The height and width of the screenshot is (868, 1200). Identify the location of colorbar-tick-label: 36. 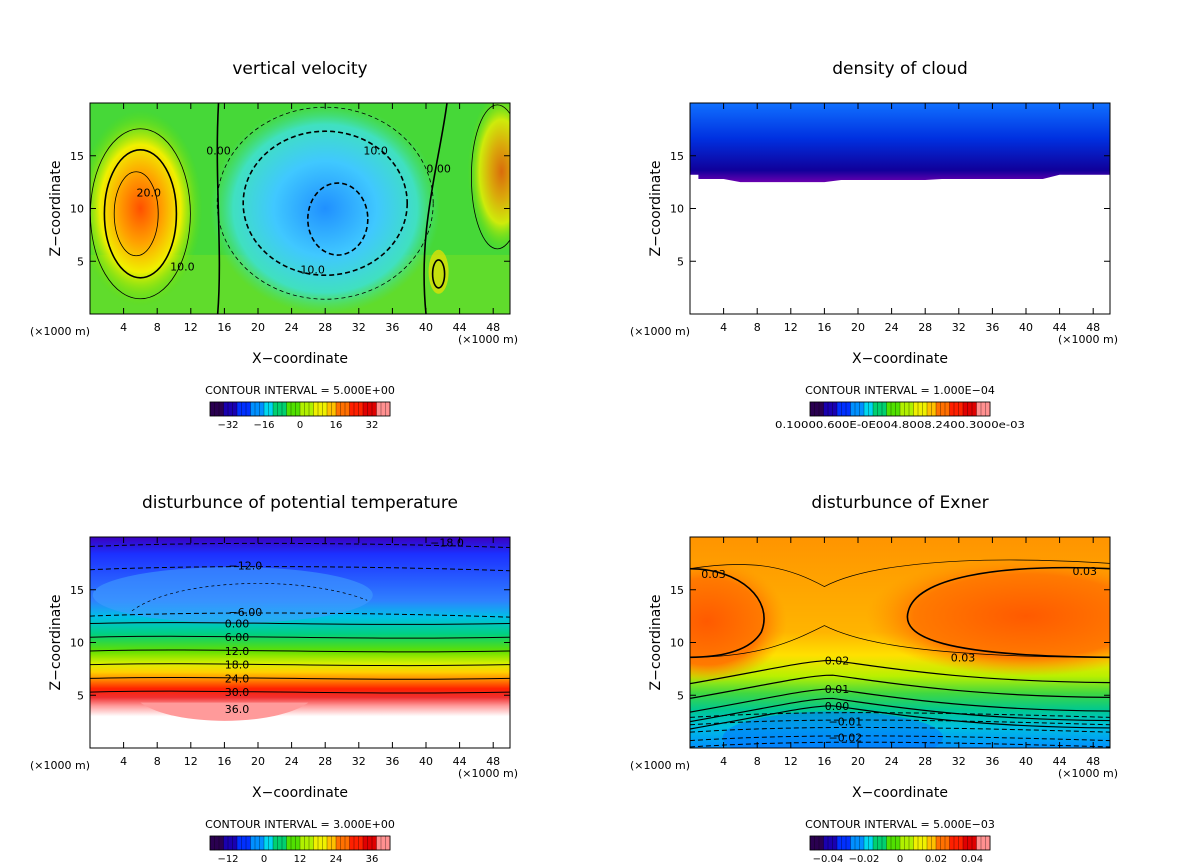
(372, 859).